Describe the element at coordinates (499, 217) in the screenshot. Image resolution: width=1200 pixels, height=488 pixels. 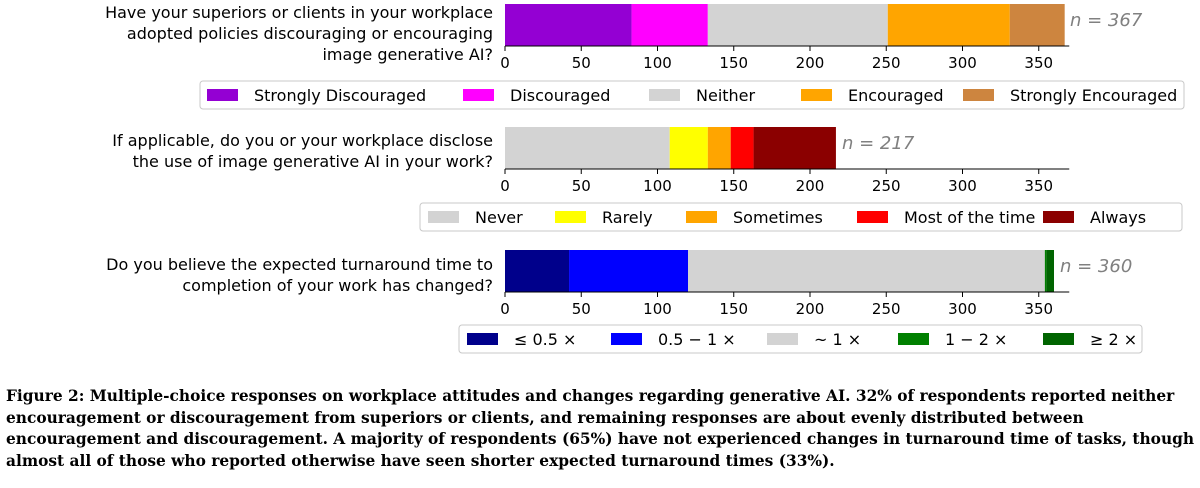
I see `legend-label: Never` at that location.